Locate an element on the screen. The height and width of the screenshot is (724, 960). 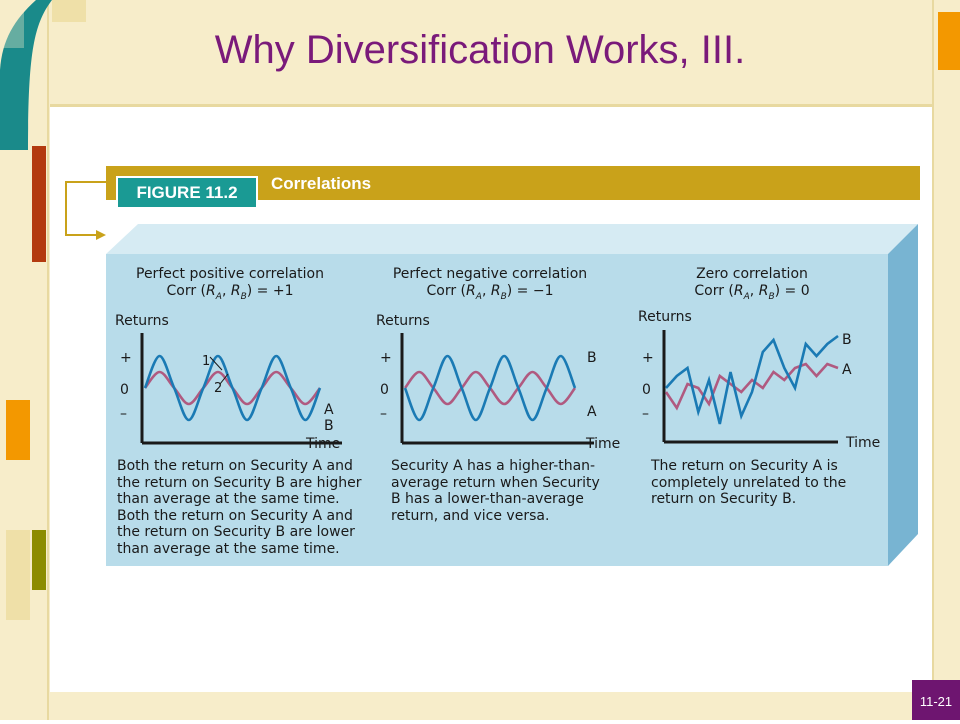
panel-3-corr-rb: R is located at coordinates (763, 291).